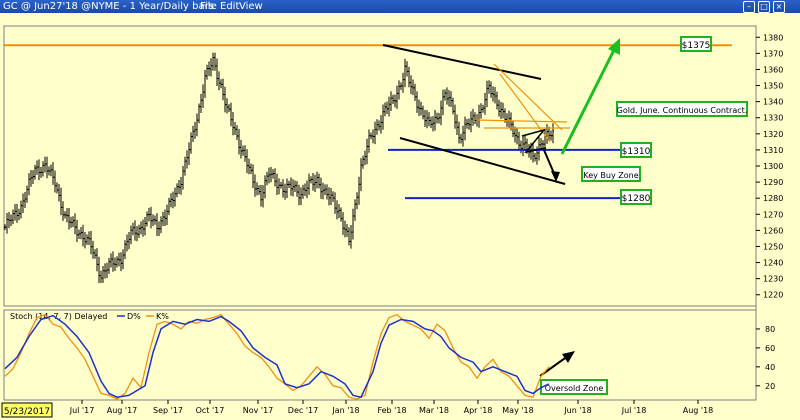 The image size is (800, 420). Describe the element at coordinates (610, 175) in the screenshot. I see `buy-zone-label: Key Buy Zone` at that location.